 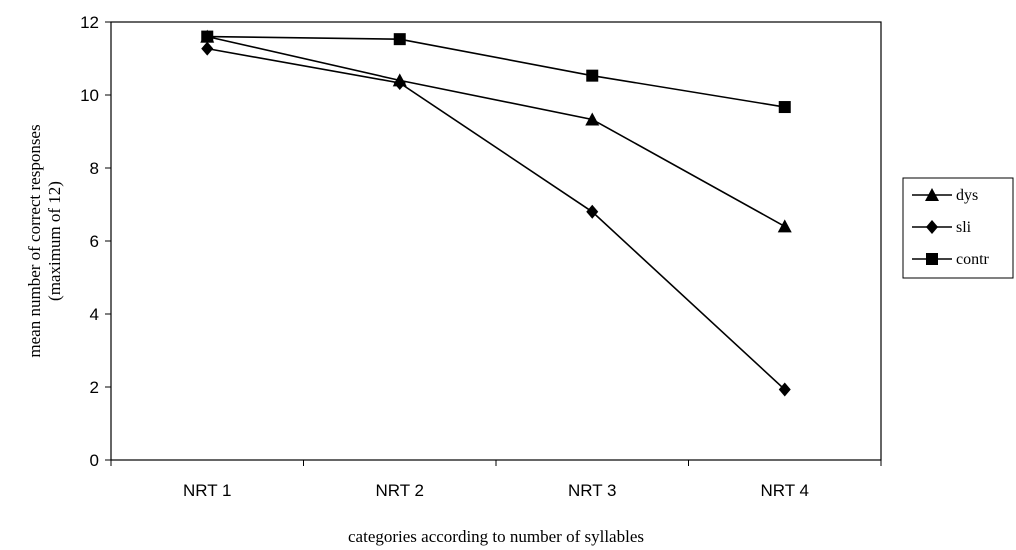 I want to click on legend-label-contr: contr, so click(x=973, y=259).